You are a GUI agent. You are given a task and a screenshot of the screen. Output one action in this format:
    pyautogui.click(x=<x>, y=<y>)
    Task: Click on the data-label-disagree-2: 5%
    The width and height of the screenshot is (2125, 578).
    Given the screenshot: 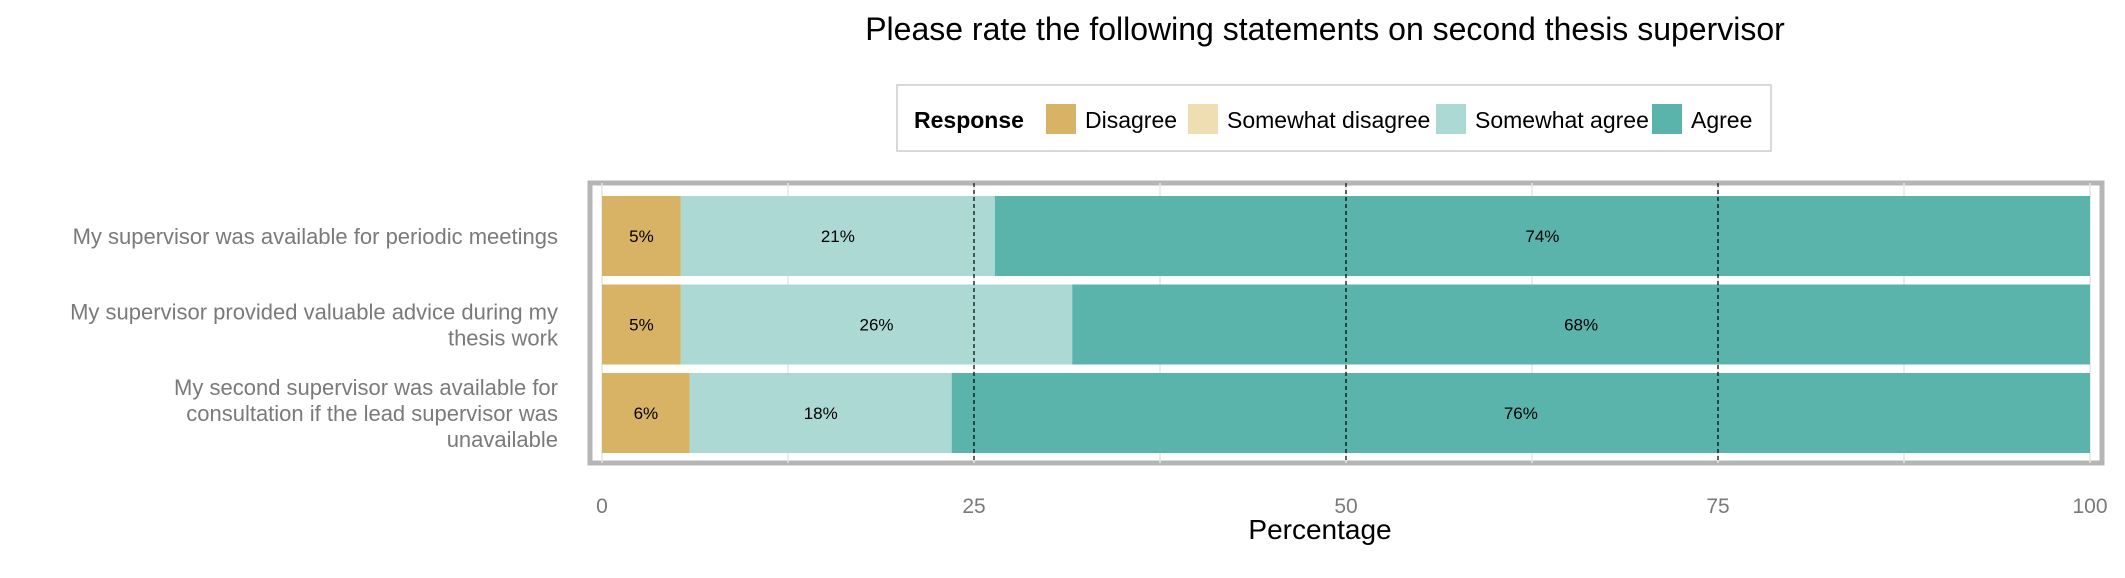 What is the action you would take?
    pyautogui.click(x=641, y=325)
    